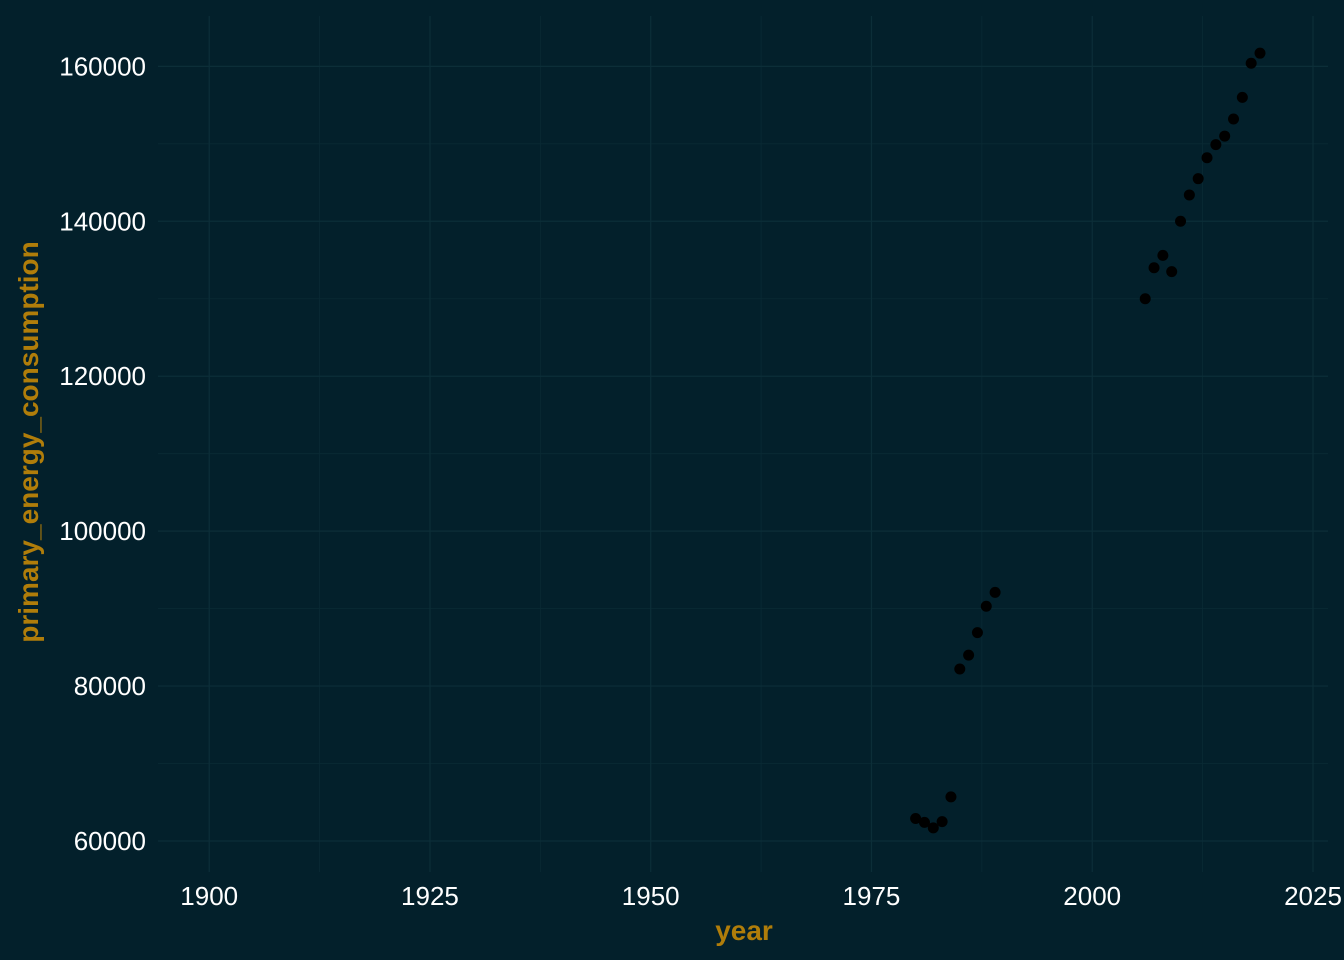 The image size is (1344, 960). I want to click on y-tick-label: 120000, so click(102, 376).